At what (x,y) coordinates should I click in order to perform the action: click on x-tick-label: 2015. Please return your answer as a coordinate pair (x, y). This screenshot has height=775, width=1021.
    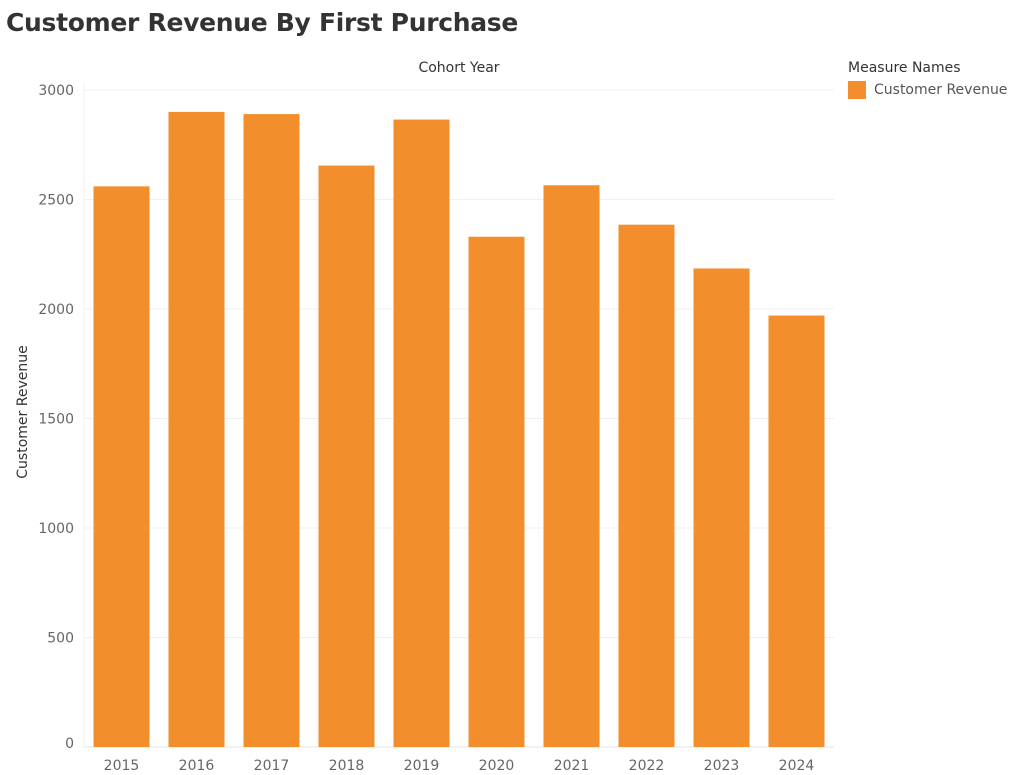
    Looking at the image, I should click on (122, 766).